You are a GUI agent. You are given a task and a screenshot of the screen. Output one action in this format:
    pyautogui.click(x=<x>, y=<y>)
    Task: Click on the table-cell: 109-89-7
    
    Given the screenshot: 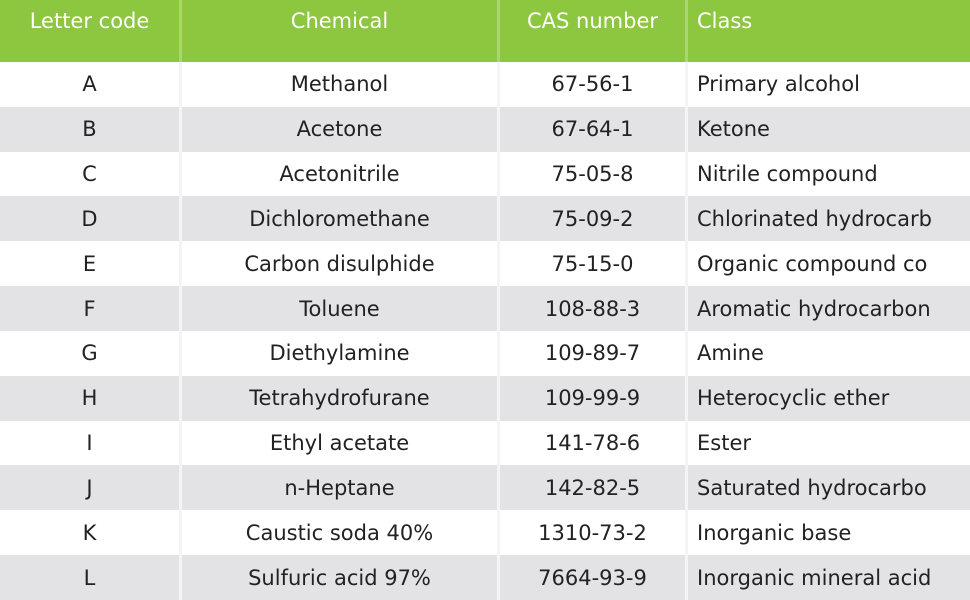 What is the action you would take?
    pyautogui.click(x=594, y=353)
    